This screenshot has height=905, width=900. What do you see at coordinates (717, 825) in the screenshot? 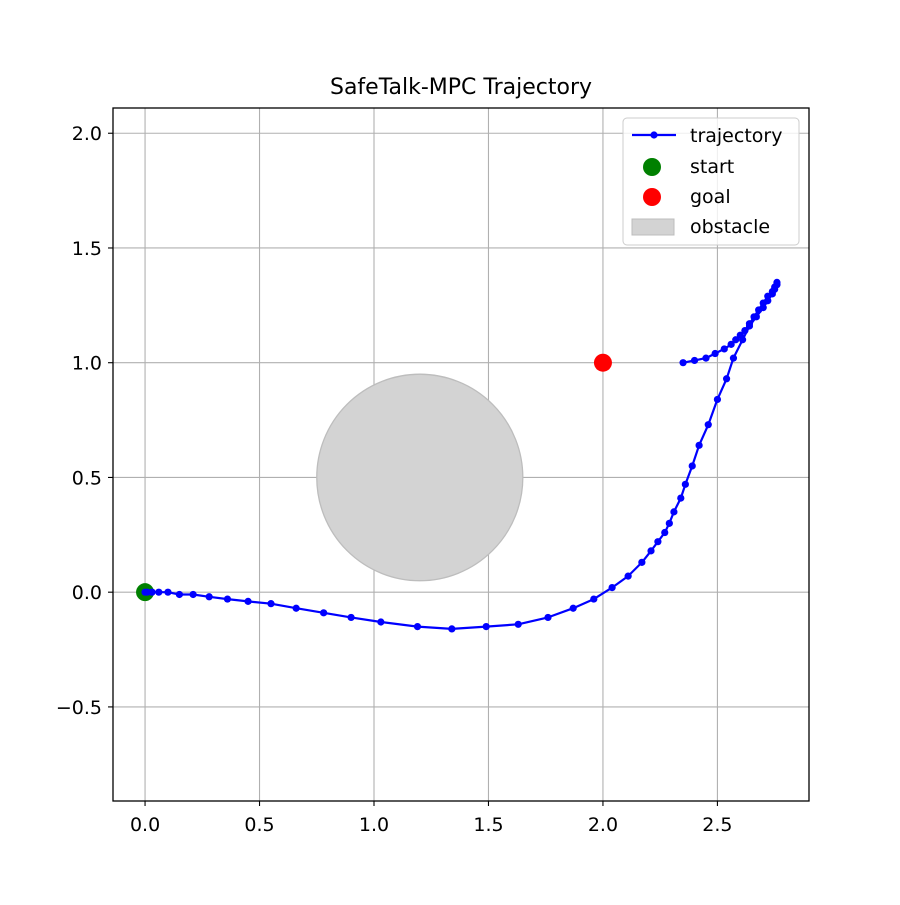
I see `x-tick-label: 2.5` at bounding box center [717, 825].